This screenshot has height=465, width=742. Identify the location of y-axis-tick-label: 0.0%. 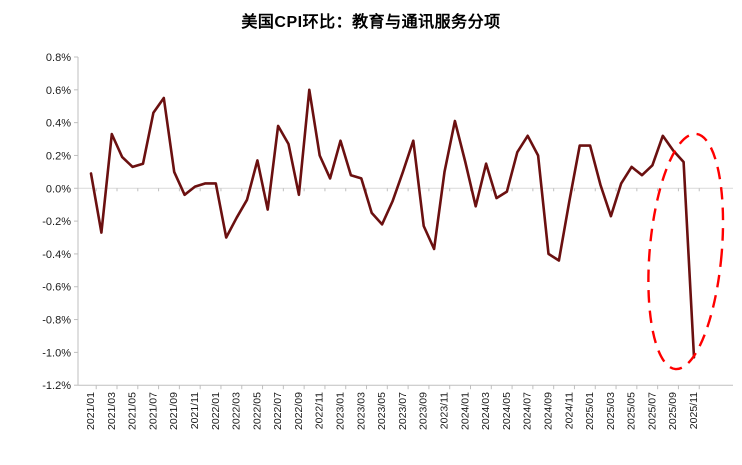
(58, 189).